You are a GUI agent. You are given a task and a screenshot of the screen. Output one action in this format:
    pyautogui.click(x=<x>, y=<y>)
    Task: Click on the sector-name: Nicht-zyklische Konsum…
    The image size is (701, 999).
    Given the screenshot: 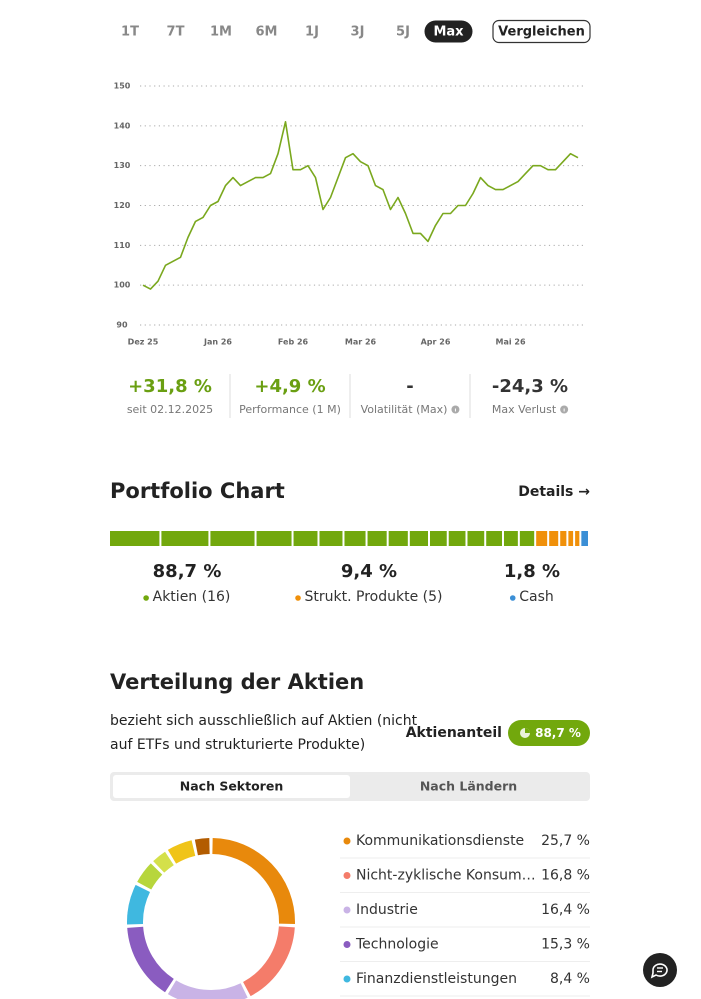 What is the action you would take?
    pyautogui.click(x=446, y=876)
    